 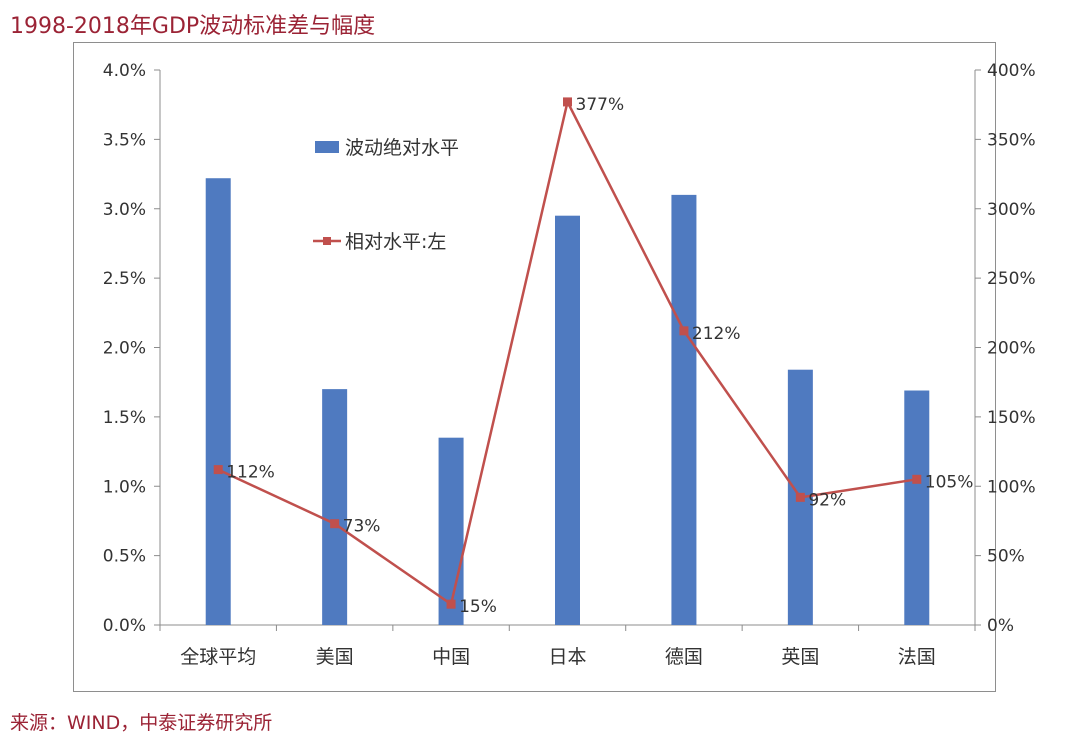 What do you see at coordinates (1011, 418) in the screenshot?
I see `right-tick-label: 150%` at bounding box center [1011, 418].